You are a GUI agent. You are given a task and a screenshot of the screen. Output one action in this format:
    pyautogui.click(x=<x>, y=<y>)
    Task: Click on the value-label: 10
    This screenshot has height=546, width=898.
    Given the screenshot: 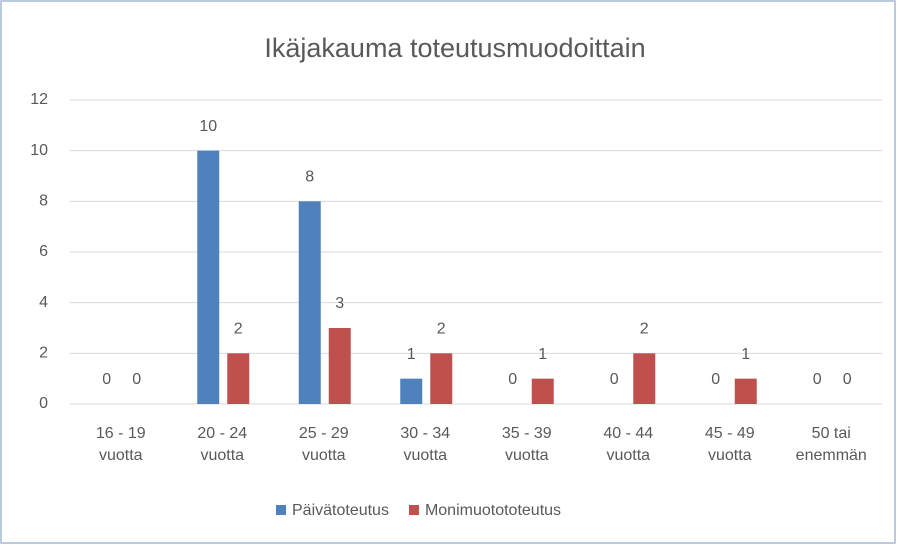 What is the action you would take?
    pyautogui.click(x=208, y=126)
    